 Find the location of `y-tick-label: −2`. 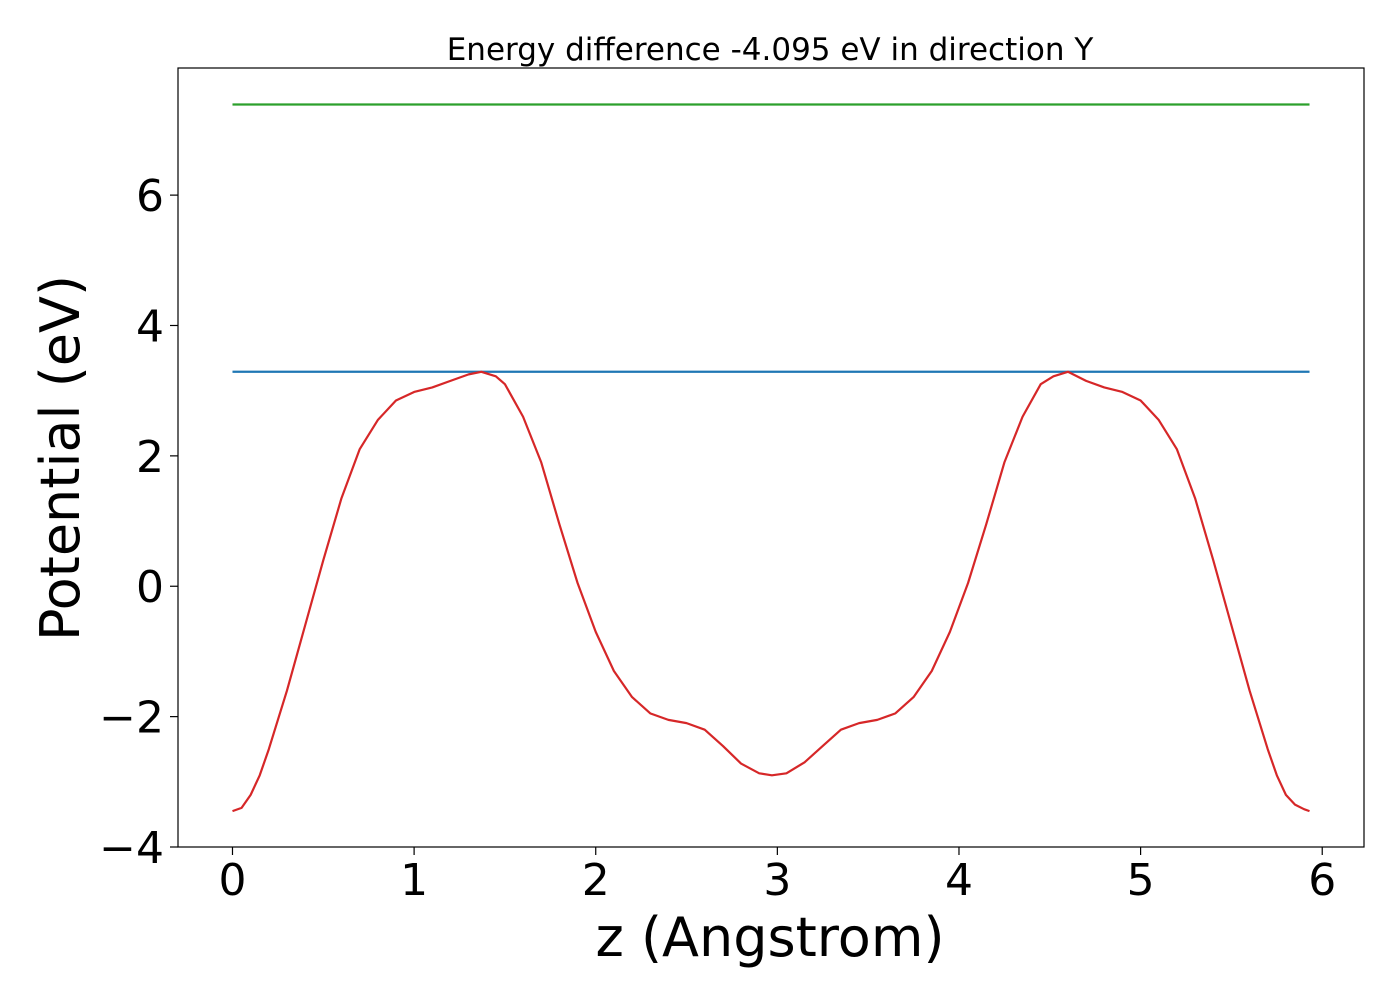

y-tick-label: −2 is located at coordinates (131, 718).